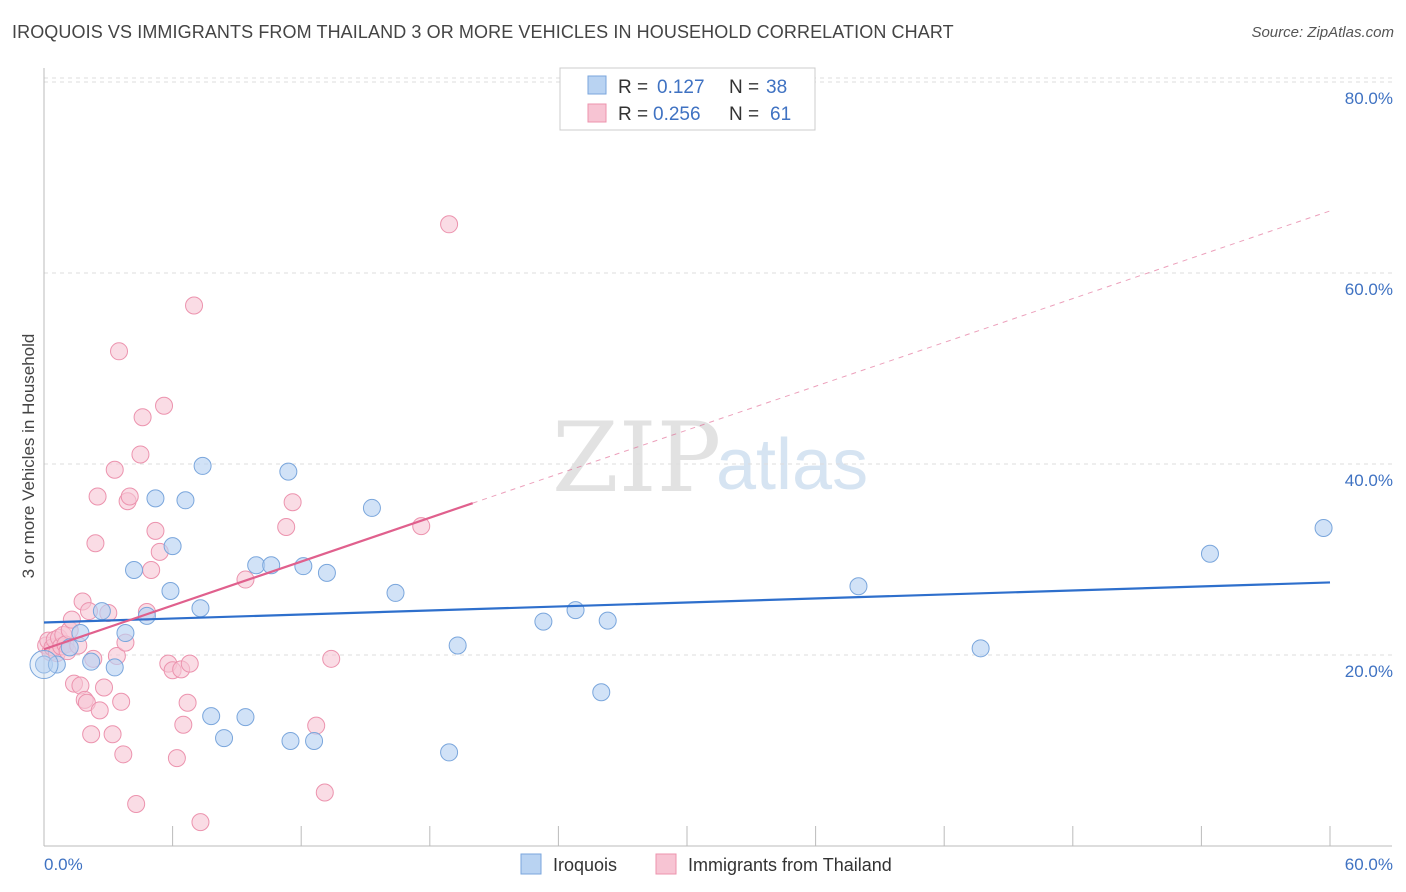  What do you see at coordinates (258, 576) in the screenshot?
I see `trendline-thailand` at bounding box center [258, 576].